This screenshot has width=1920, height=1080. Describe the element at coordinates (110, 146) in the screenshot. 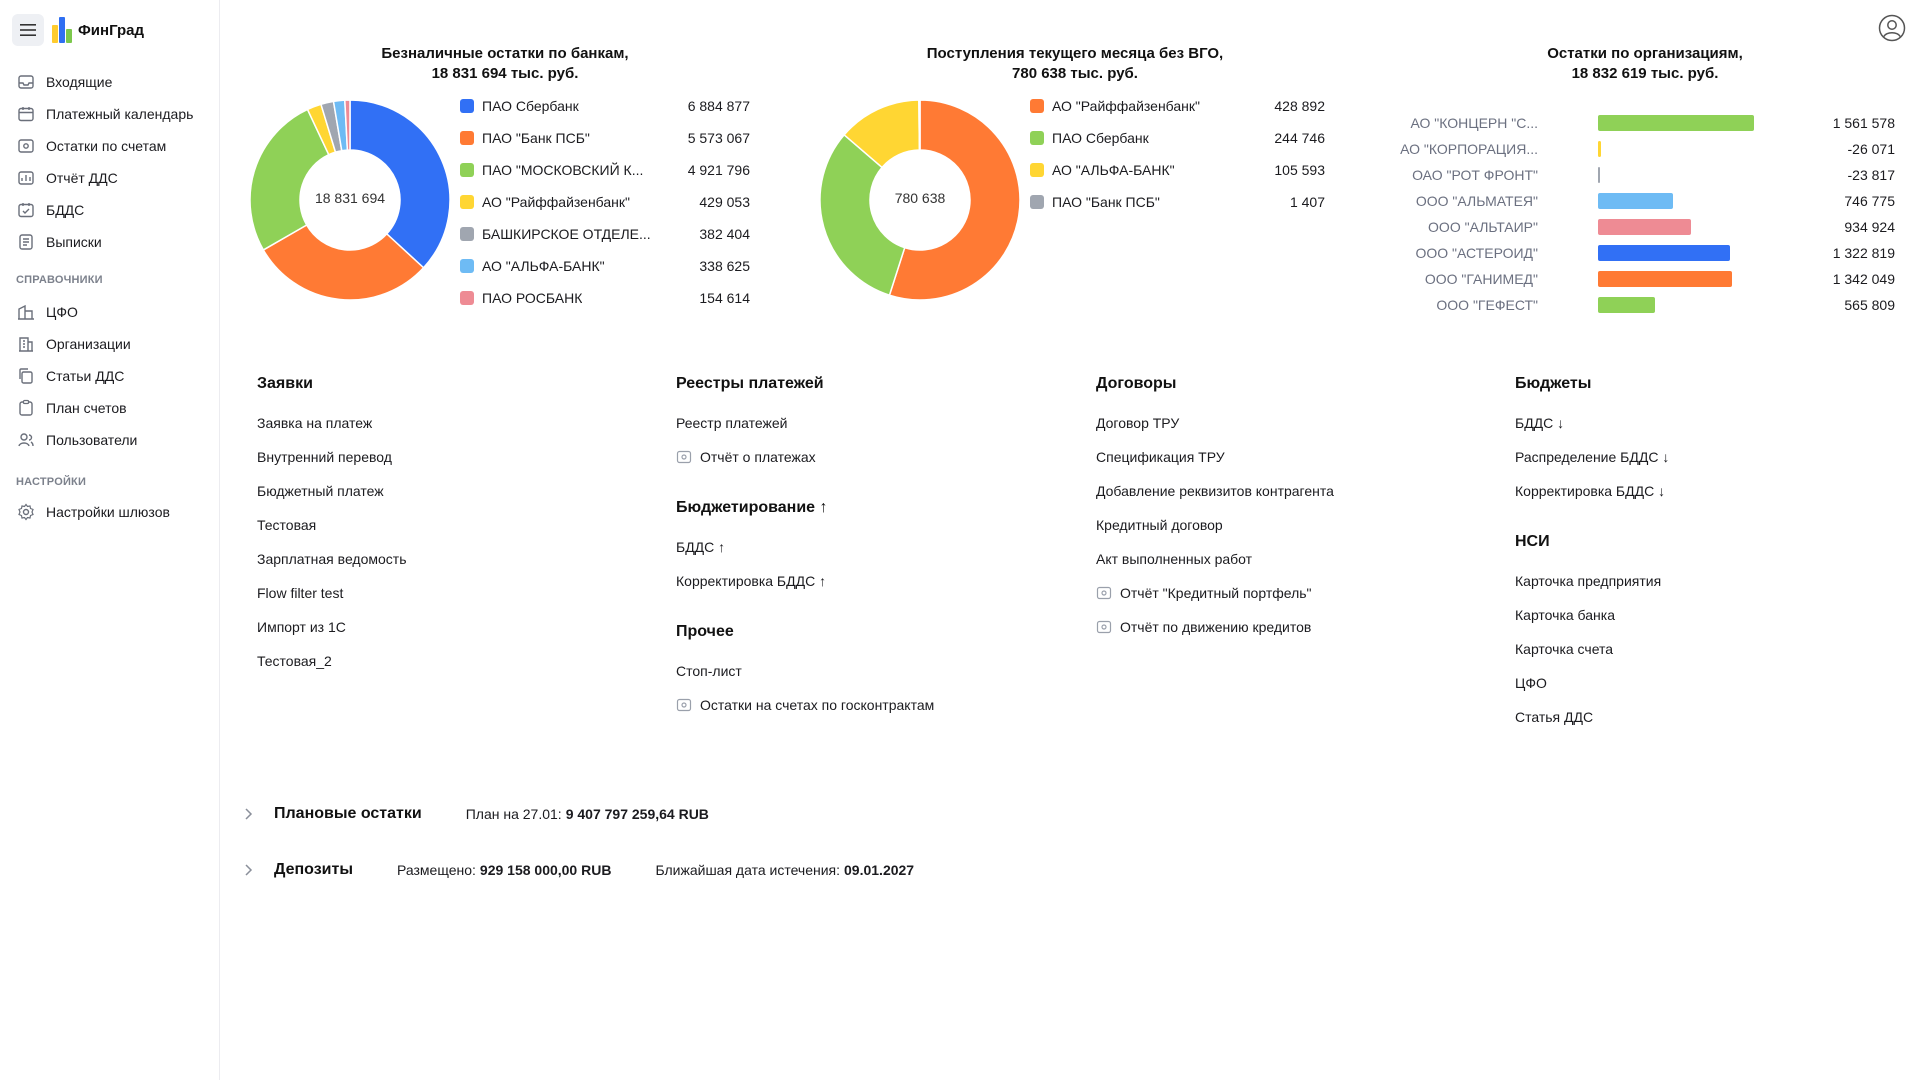

I see `sidebar-item: Остатки по счетам` at that location.